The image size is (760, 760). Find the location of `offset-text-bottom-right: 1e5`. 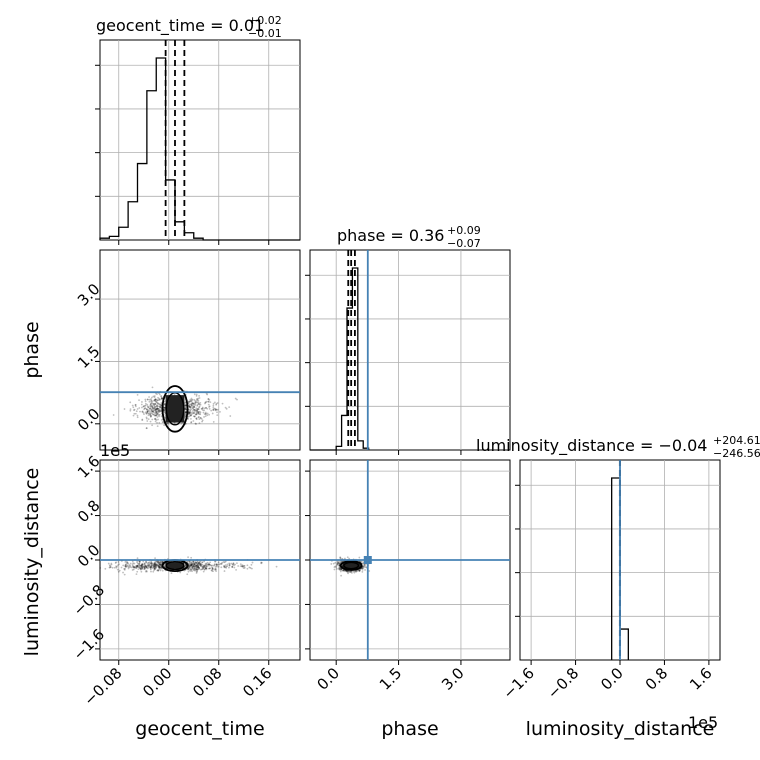

offset-text-bottom-right: 1e5 is located at coordinates (703, 722).